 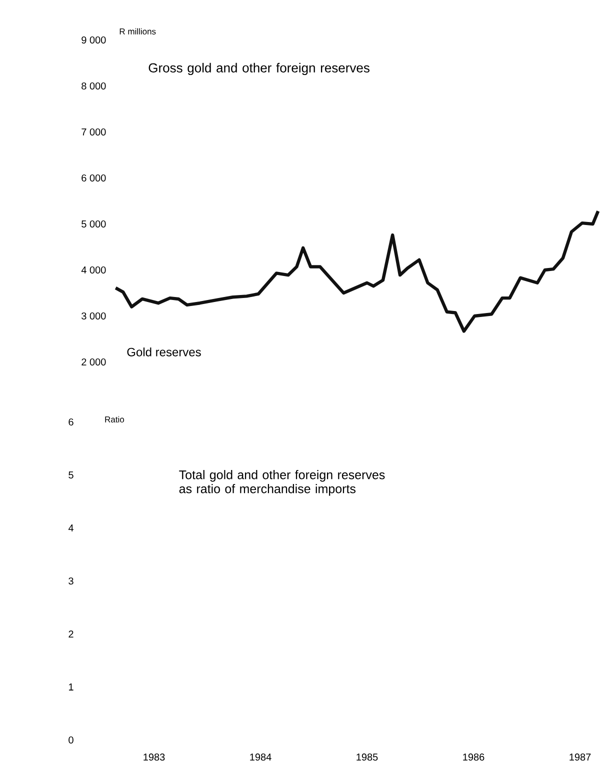 I want to click on y-tick-label: 3, so click(x=71, y=581).